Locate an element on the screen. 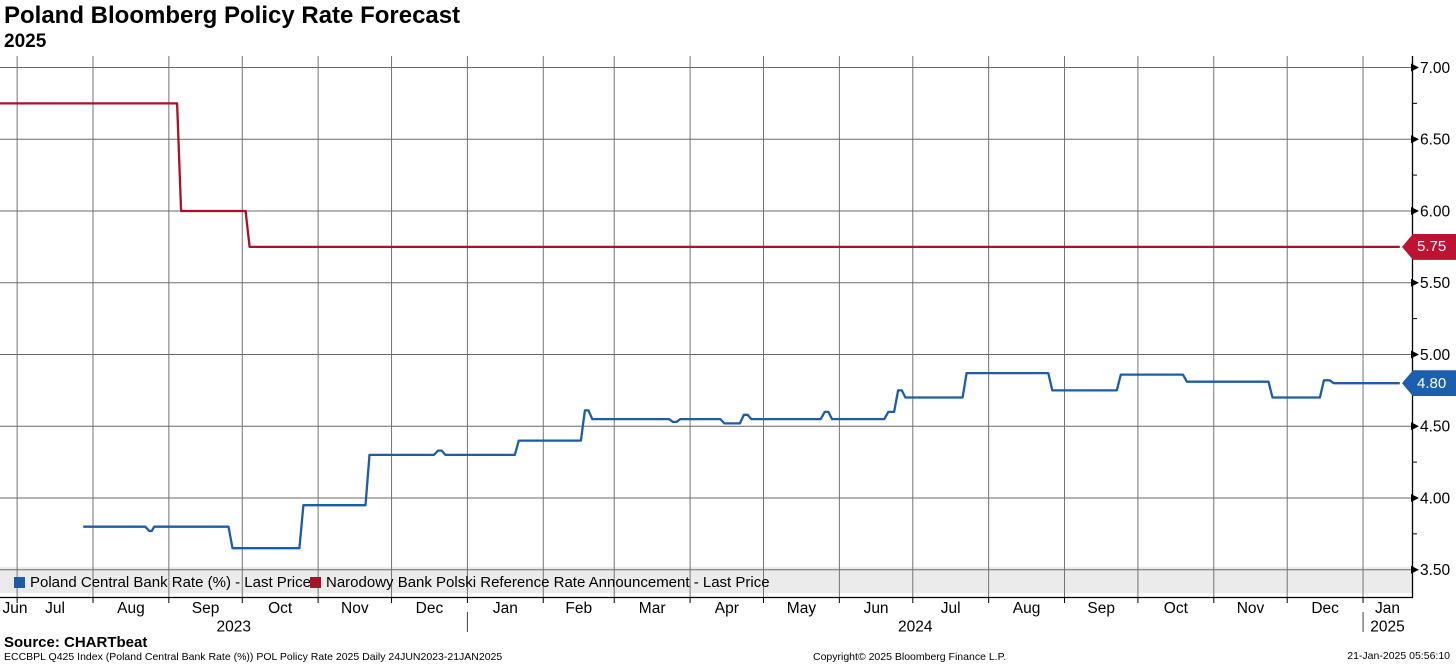  source-label: Source: CHARTbeat is located at coordinates (76, 642).